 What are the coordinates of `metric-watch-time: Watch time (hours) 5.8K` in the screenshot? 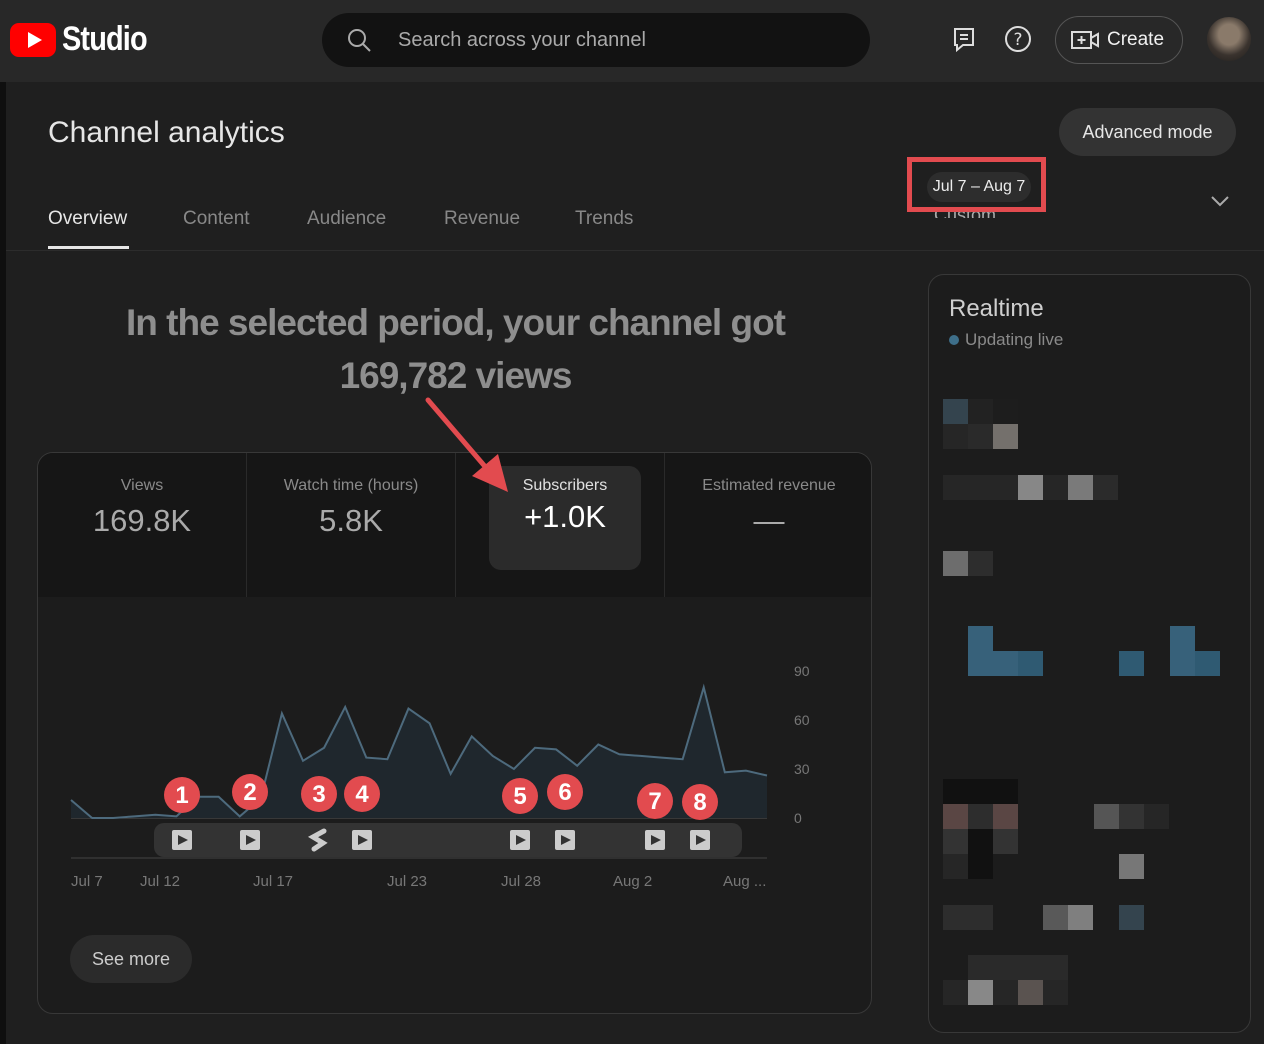 It's located at (351, 525).